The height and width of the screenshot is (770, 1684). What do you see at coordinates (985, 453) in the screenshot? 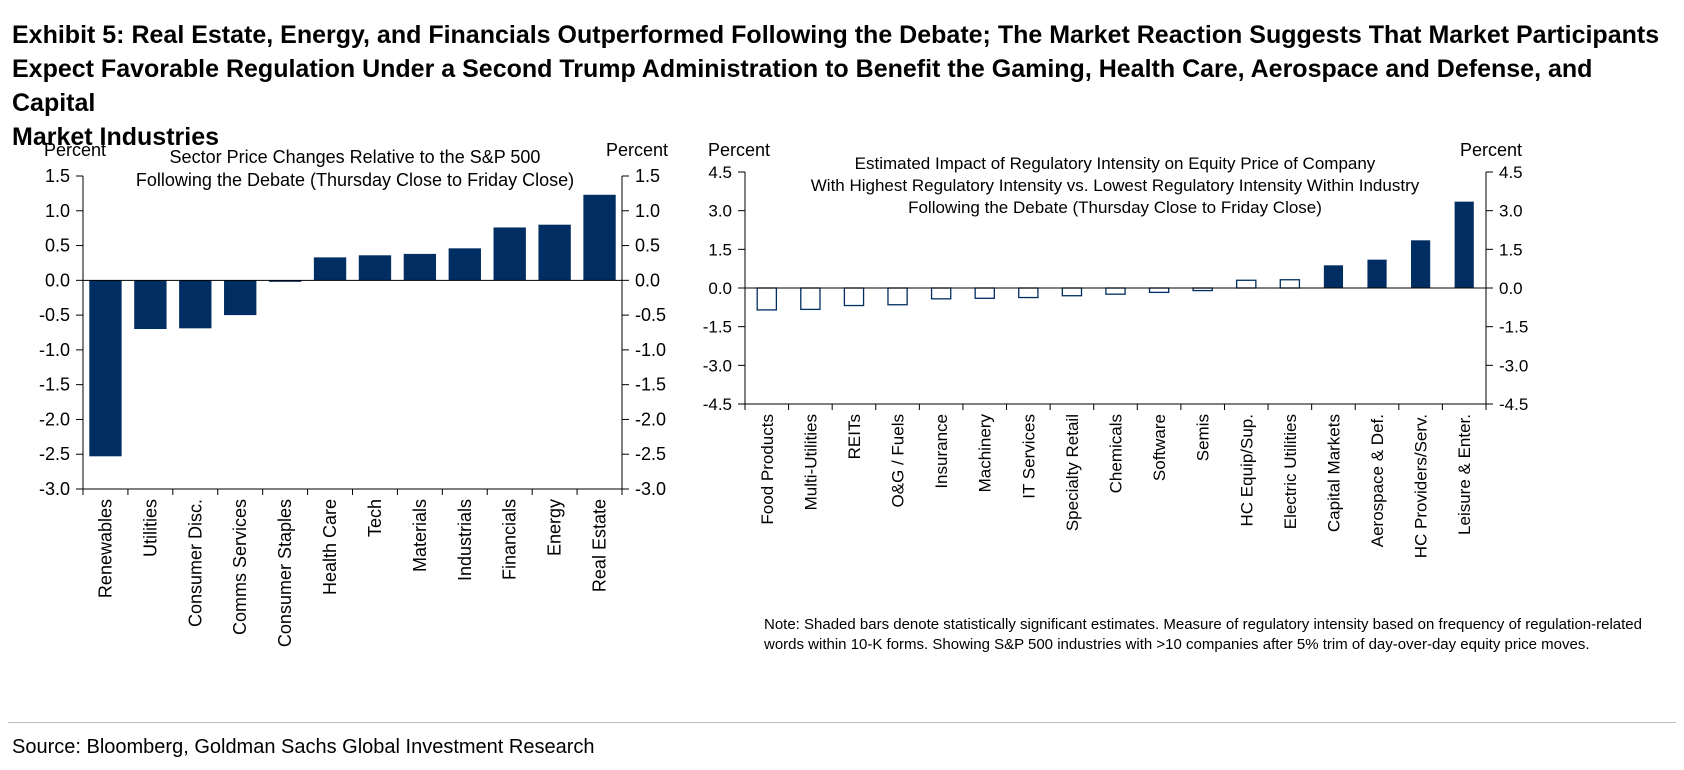
I see `x-category-label: Machinery` at bounding box center [985, 453].